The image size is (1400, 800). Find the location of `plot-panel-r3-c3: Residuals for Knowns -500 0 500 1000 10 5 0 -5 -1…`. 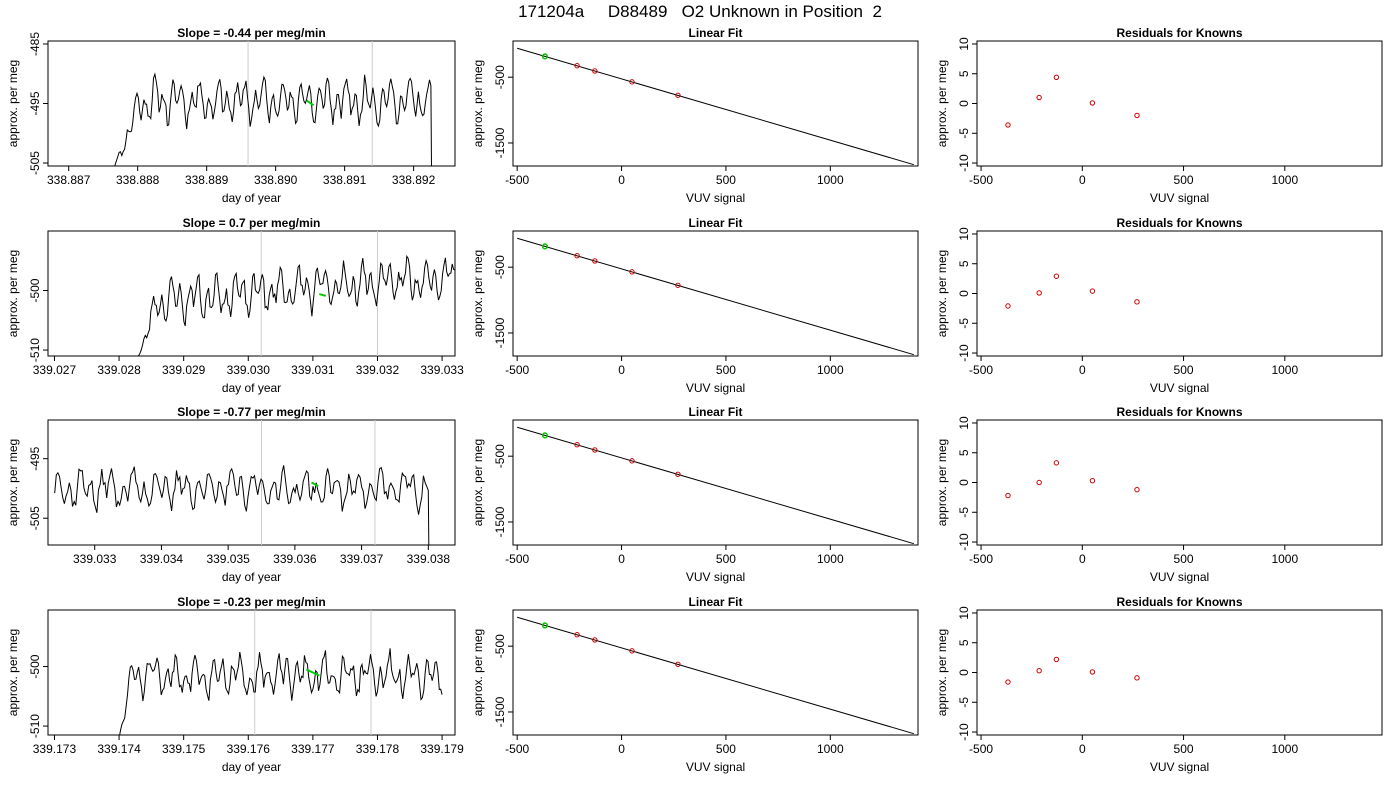

plot-panel-r3-c3: Residuals for Knowns -500 0 500 1000 10 5 0 -5 -1… is located at coordinates (1159, 494).